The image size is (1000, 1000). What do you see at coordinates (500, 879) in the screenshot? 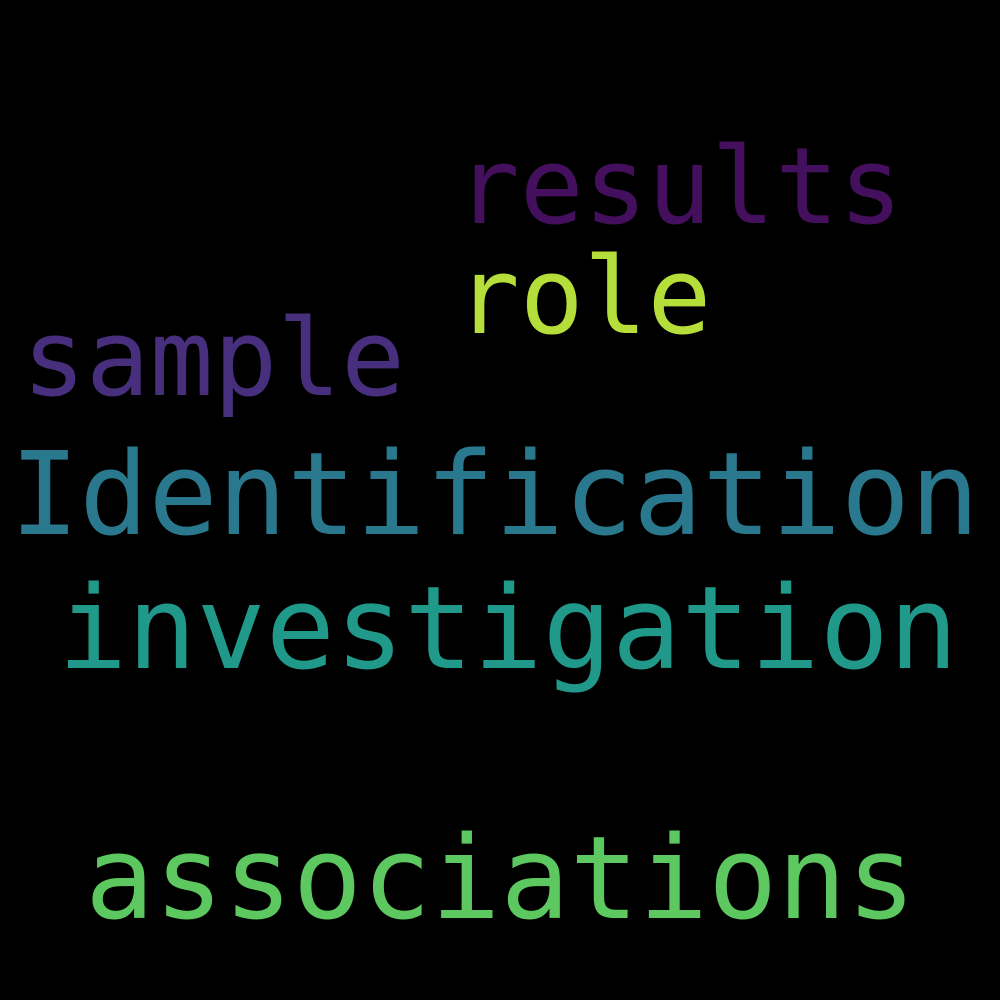
I see `word-associations: associations` at bounding box center [500, 879].